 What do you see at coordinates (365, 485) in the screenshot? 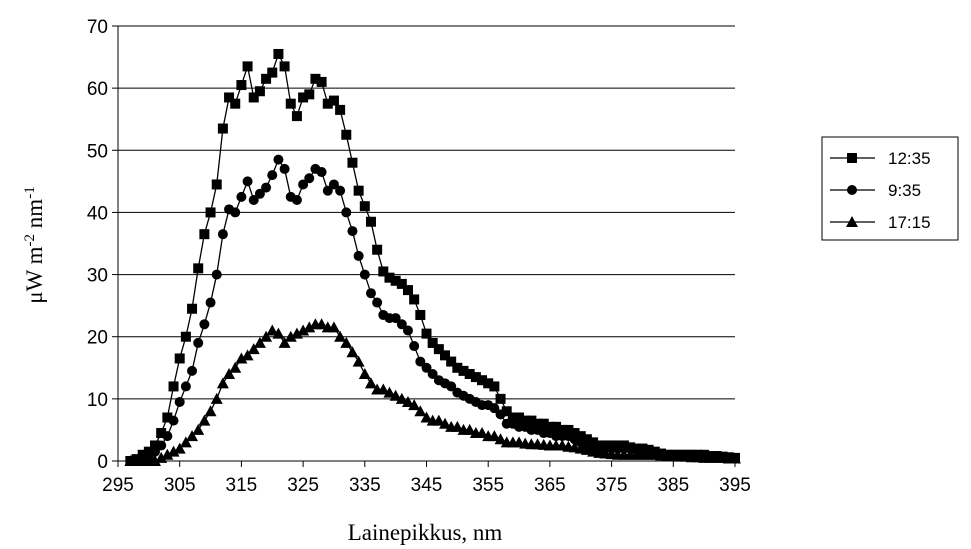
I see `x-tick-label: 335` at bounding box center [365, 485].